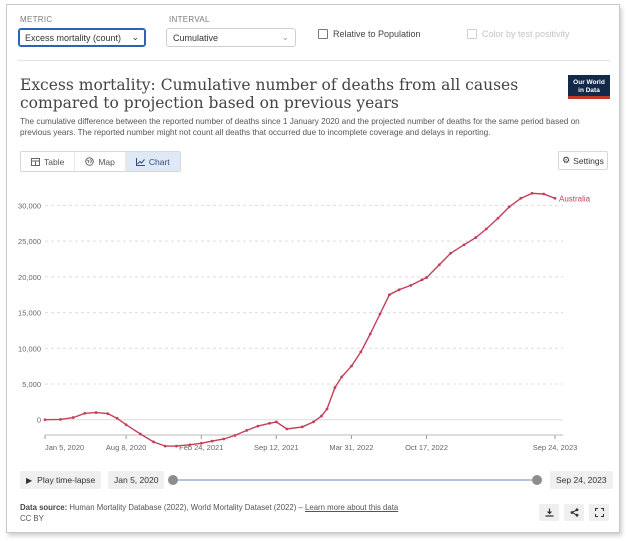 This screenshot has height=541, width=628. What do you see at coordinates (29, 277) in the screenshot?
I see `y-tick-label: 20,000` at bounding box center [29, 277].